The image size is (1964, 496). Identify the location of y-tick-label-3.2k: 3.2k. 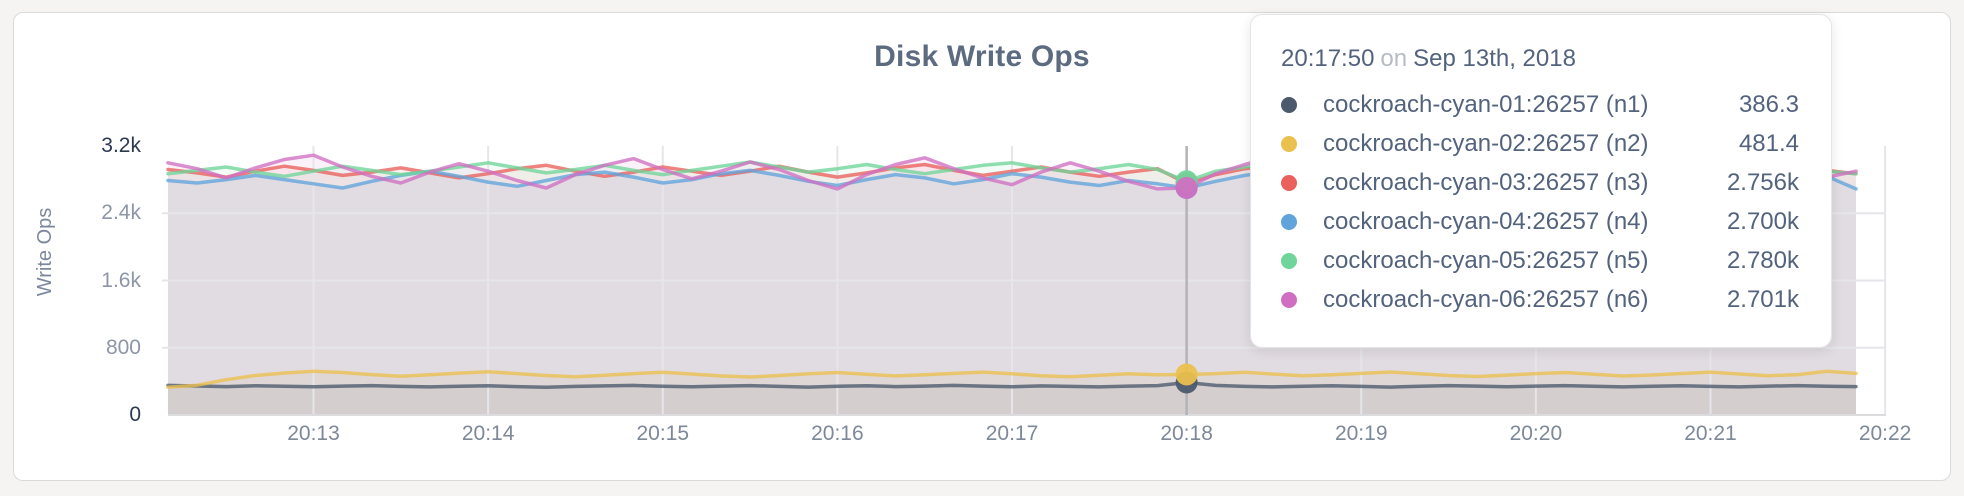
(121, 145).